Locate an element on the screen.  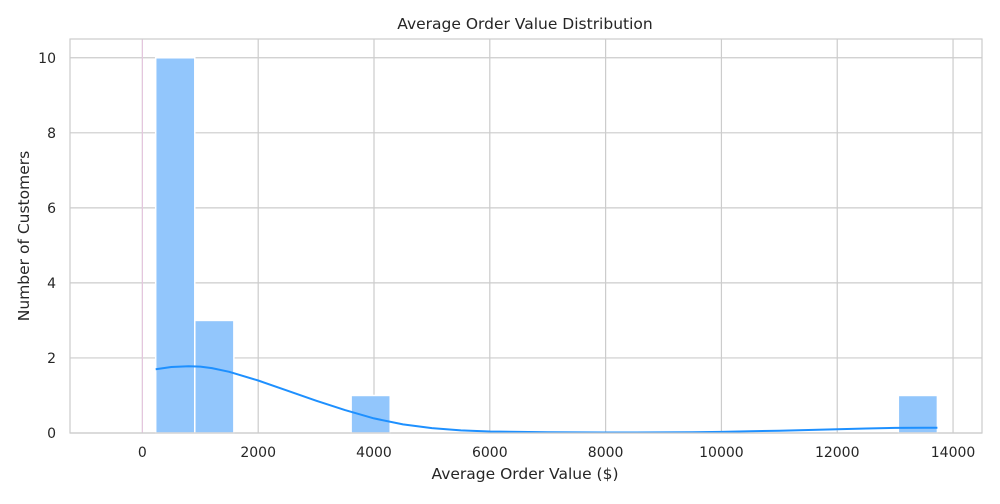
x-tick-label: 14000 is located at coordinates (953, 453).